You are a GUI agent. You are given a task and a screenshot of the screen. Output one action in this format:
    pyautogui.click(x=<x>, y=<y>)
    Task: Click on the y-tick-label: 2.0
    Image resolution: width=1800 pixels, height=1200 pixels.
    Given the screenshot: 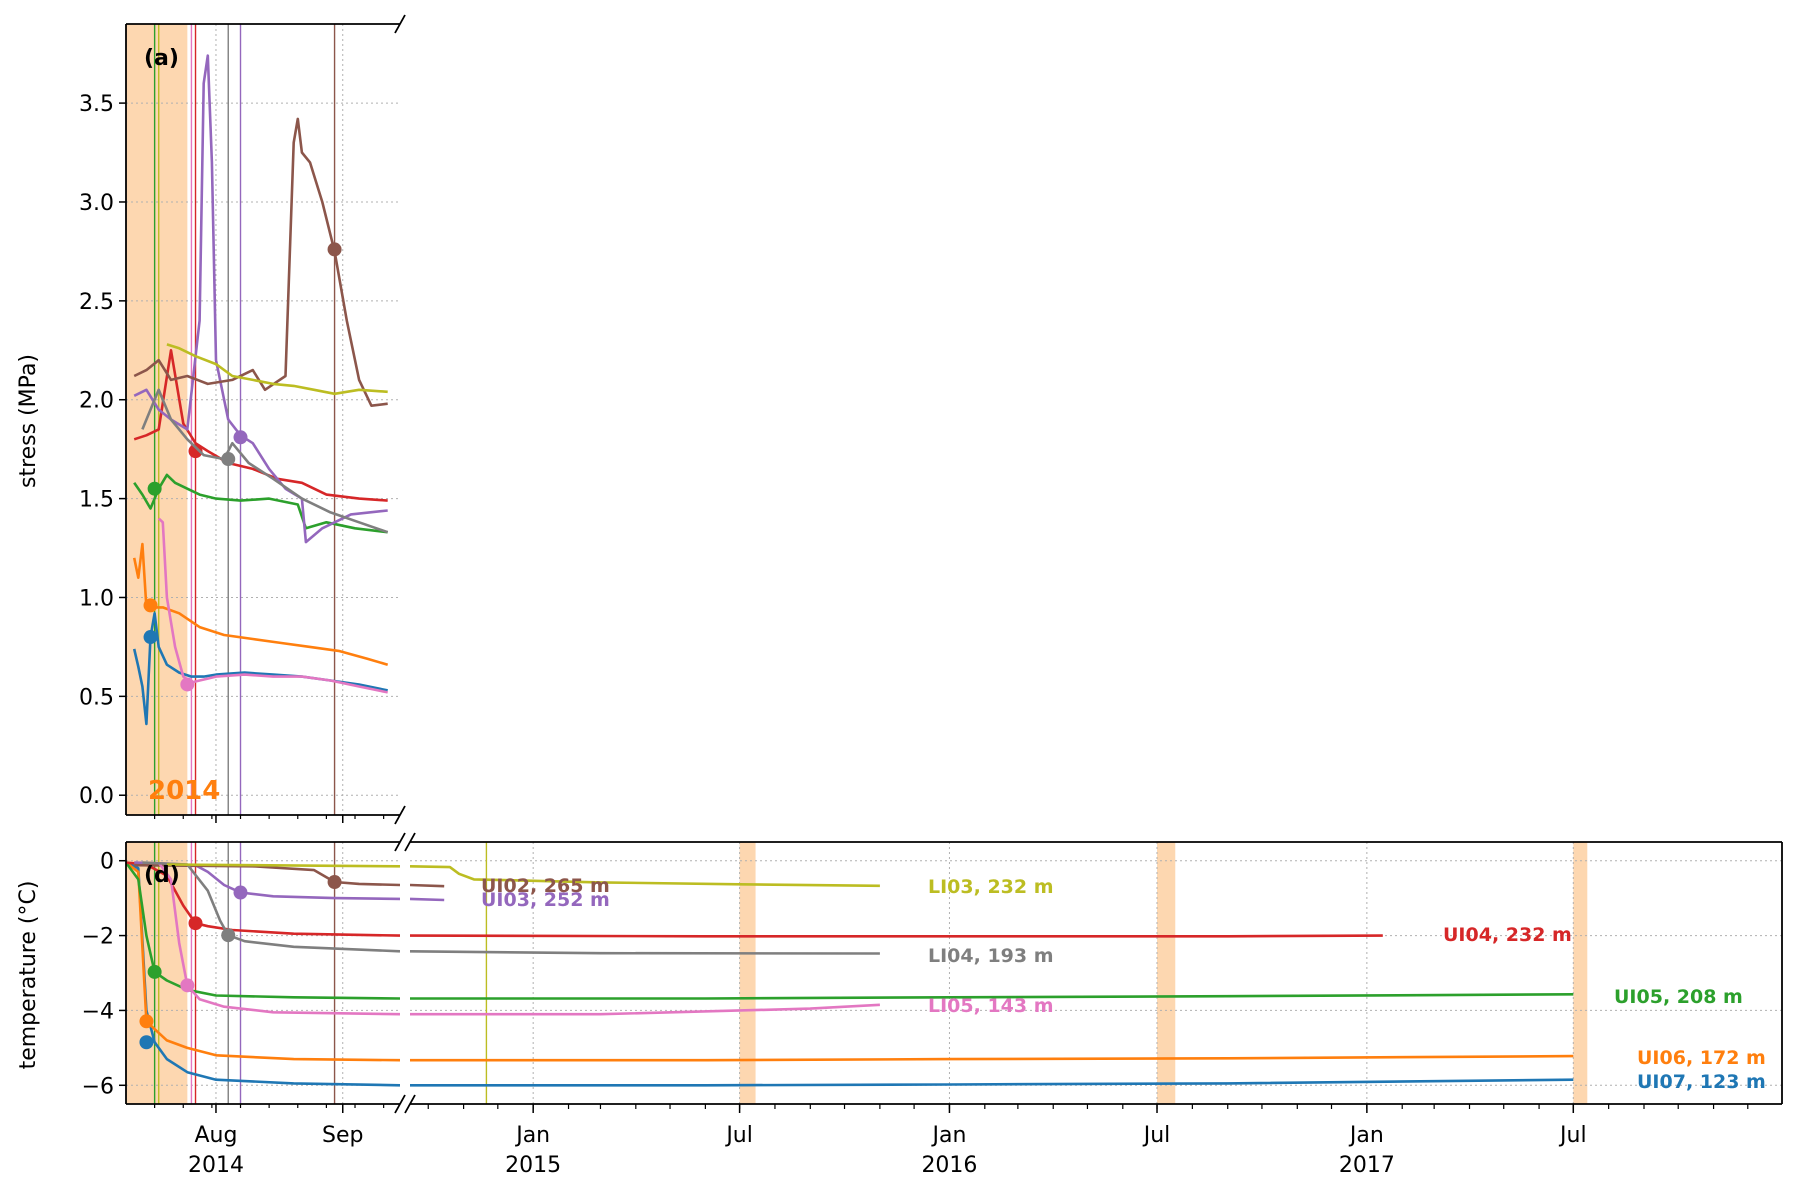 What is the action you would take?
    pyautogui.click(x=96, y=401)
    